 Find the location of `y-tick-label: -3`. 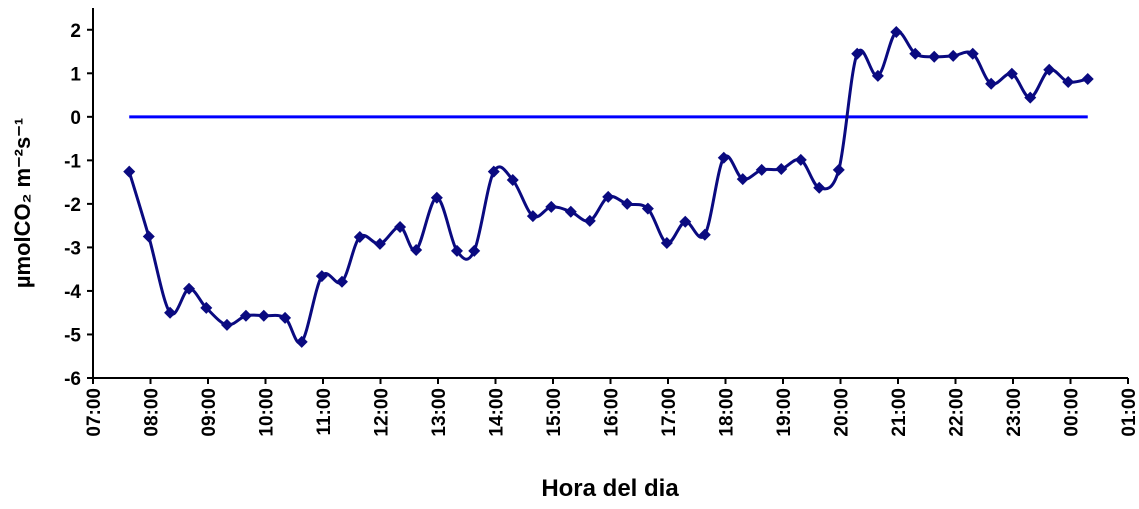

y-tick-label: -3 is located at coordinates (72, 248).